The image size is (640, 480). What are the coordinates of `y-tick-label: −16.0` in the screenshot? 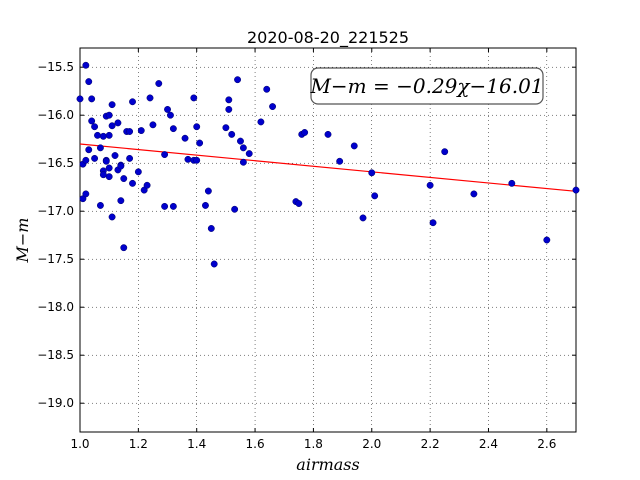 It's located at (55, 115).